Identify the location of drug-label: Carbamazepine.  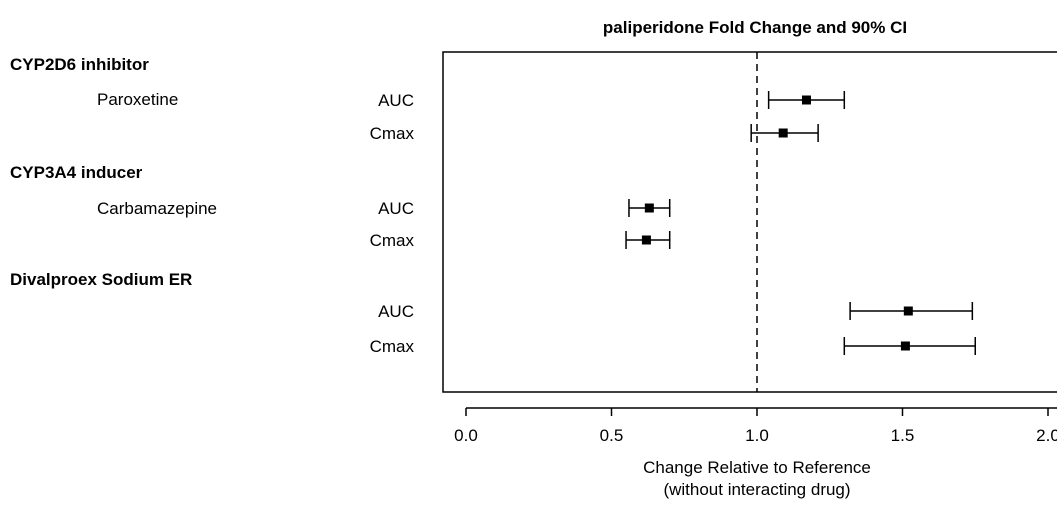
(157, 208).